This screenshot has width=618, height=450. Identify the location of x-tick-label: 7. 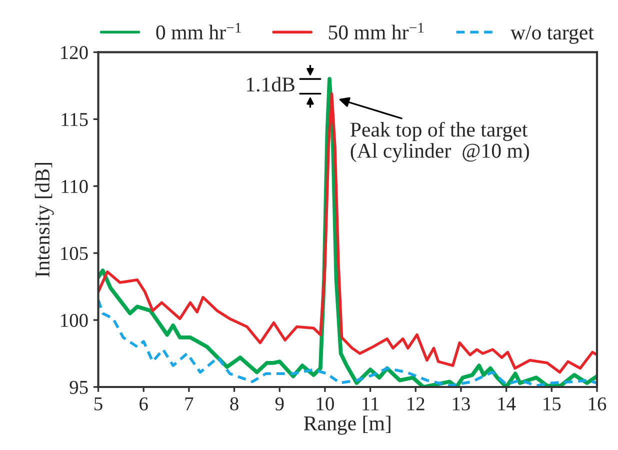
(189, 403).